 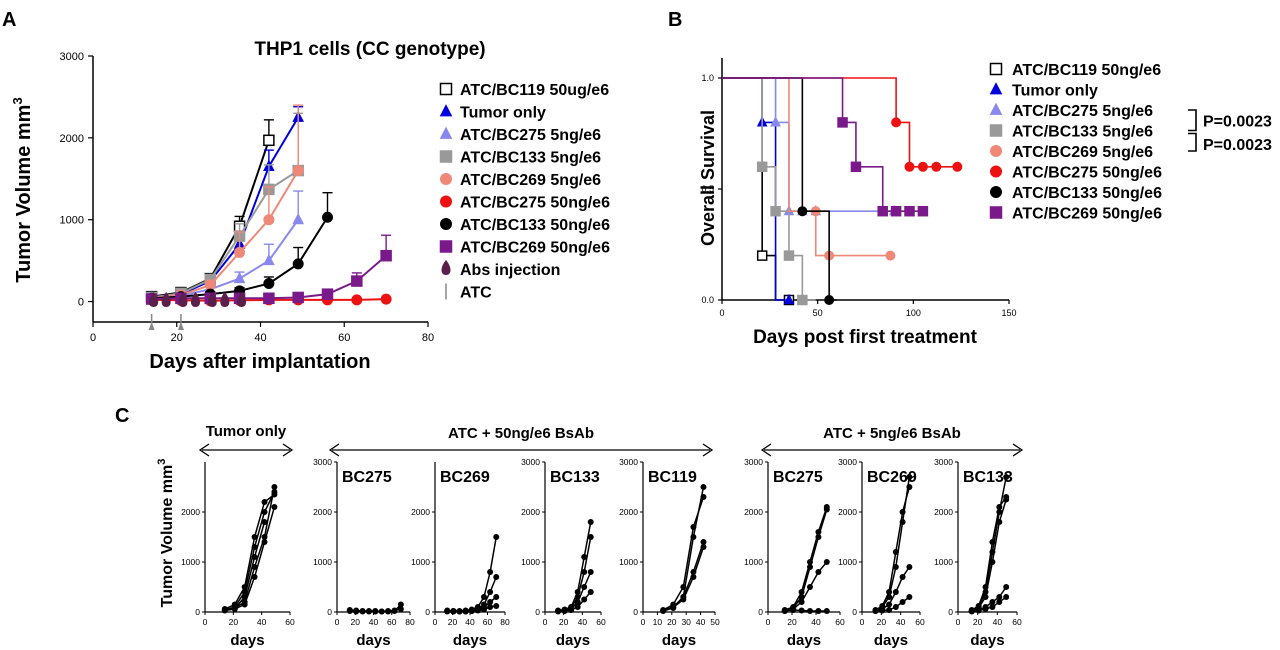 What do you see at coordinates (521, 433) in the screenshot?
I see `c-group-label: ATC + 50ng/e6 BsAb` at bounding box center [521, 433].